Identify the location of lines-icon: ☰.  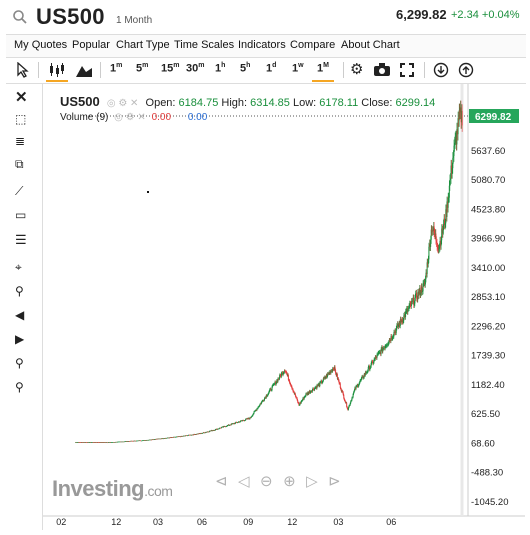
(21, 239).